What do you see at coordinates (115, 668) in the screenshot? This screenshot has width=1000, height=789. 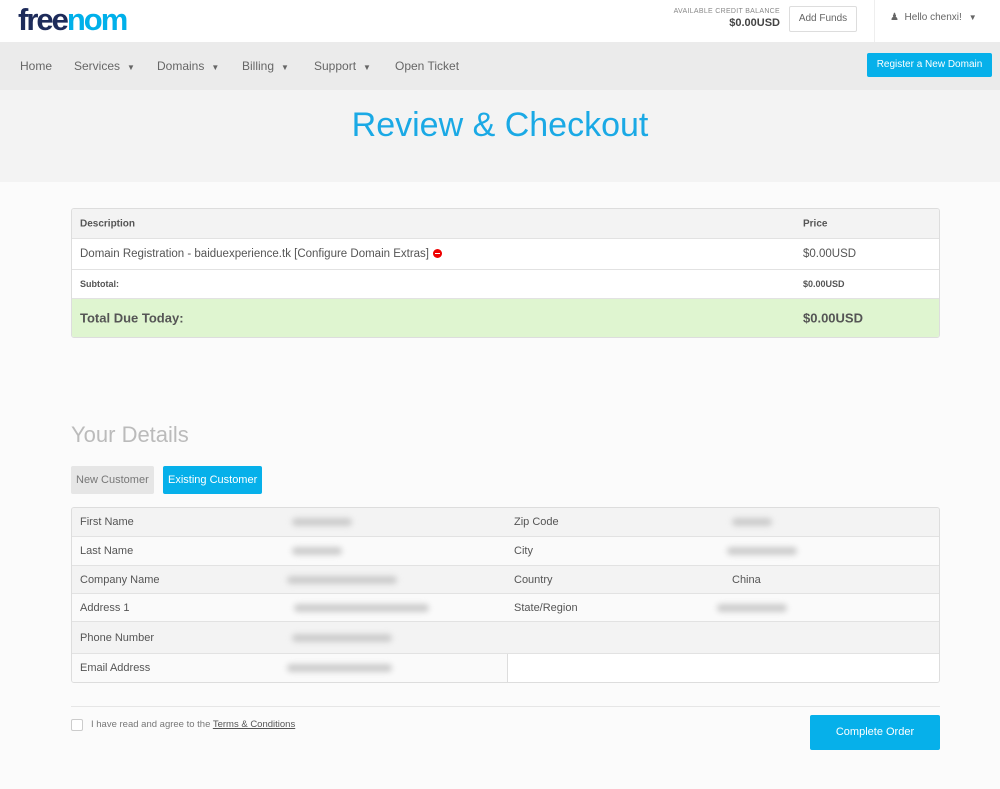 I see `field-label: Email Address` at bounding box center [115, 668].